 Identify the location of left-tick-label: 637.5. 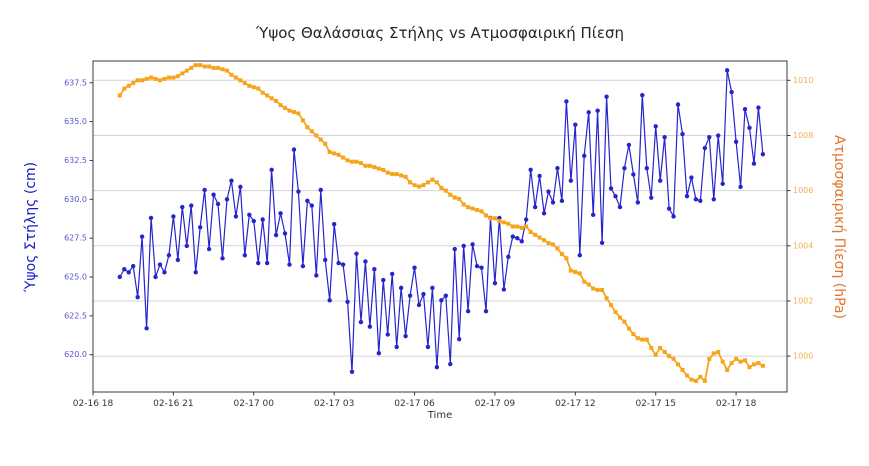
(75, 82).